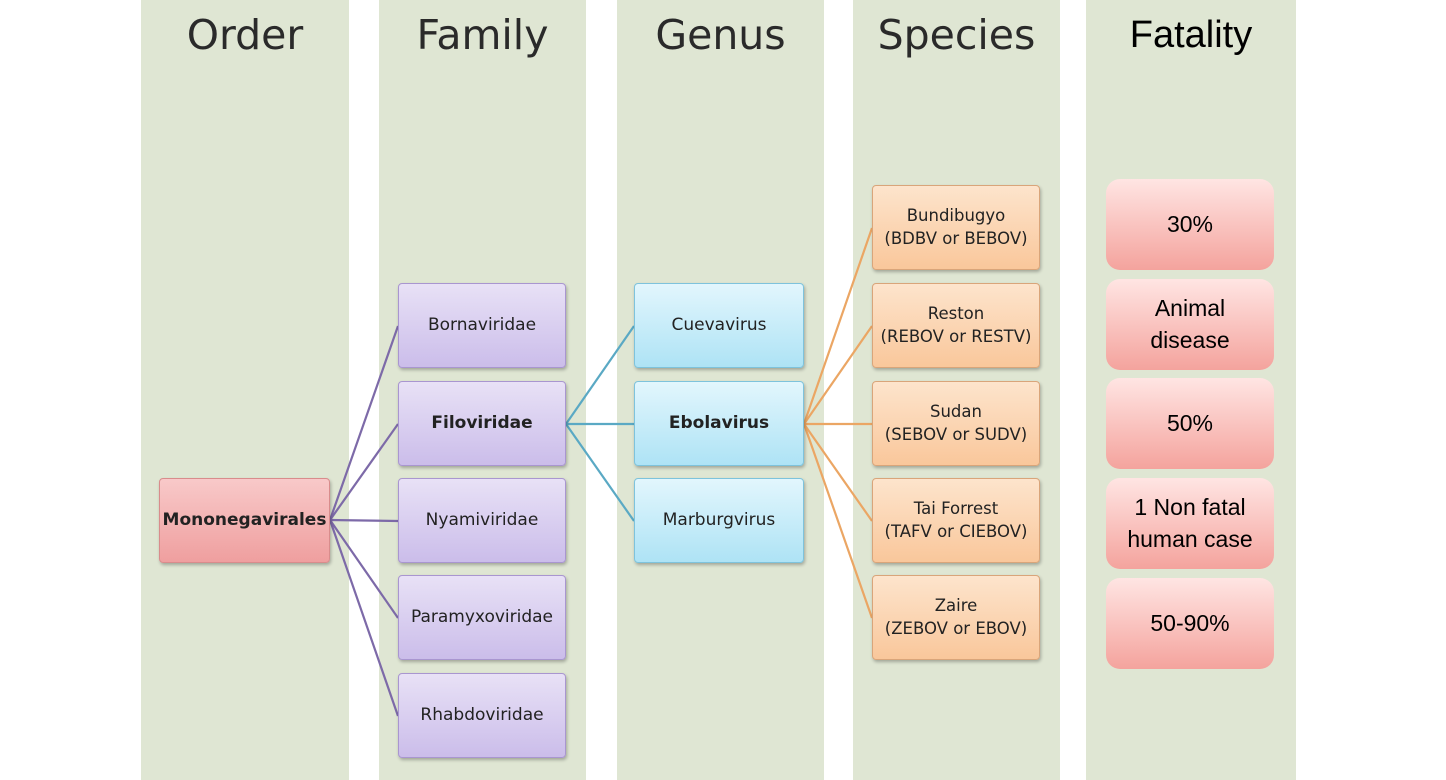  I want to click on fatality-node-label: 1 Non fatal human case, so click(1190, 523).